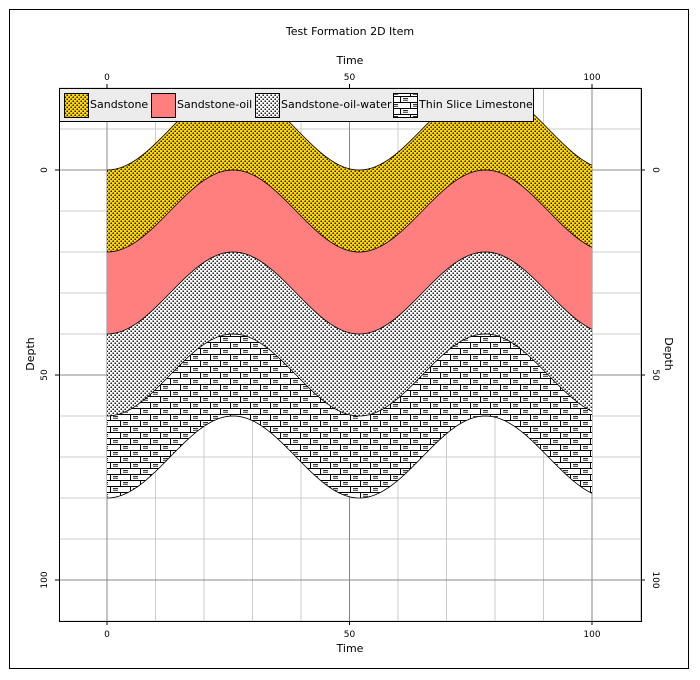 Image resolution: width=700 pixels, height=680 pixels. Describe the element at coordinates (107, 78) in the screenshot. I see `x-tick-label-top: 0` at that location.